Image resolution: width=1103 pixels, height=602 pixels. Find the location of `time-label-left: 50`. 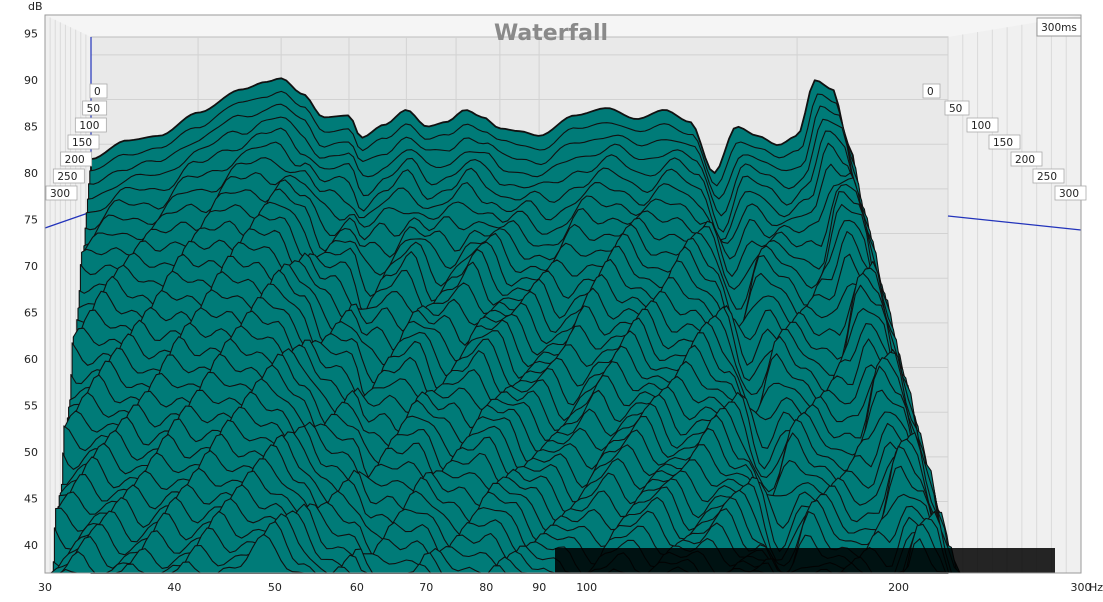

time-label-left: 50 is located at coordinates (95, 108).